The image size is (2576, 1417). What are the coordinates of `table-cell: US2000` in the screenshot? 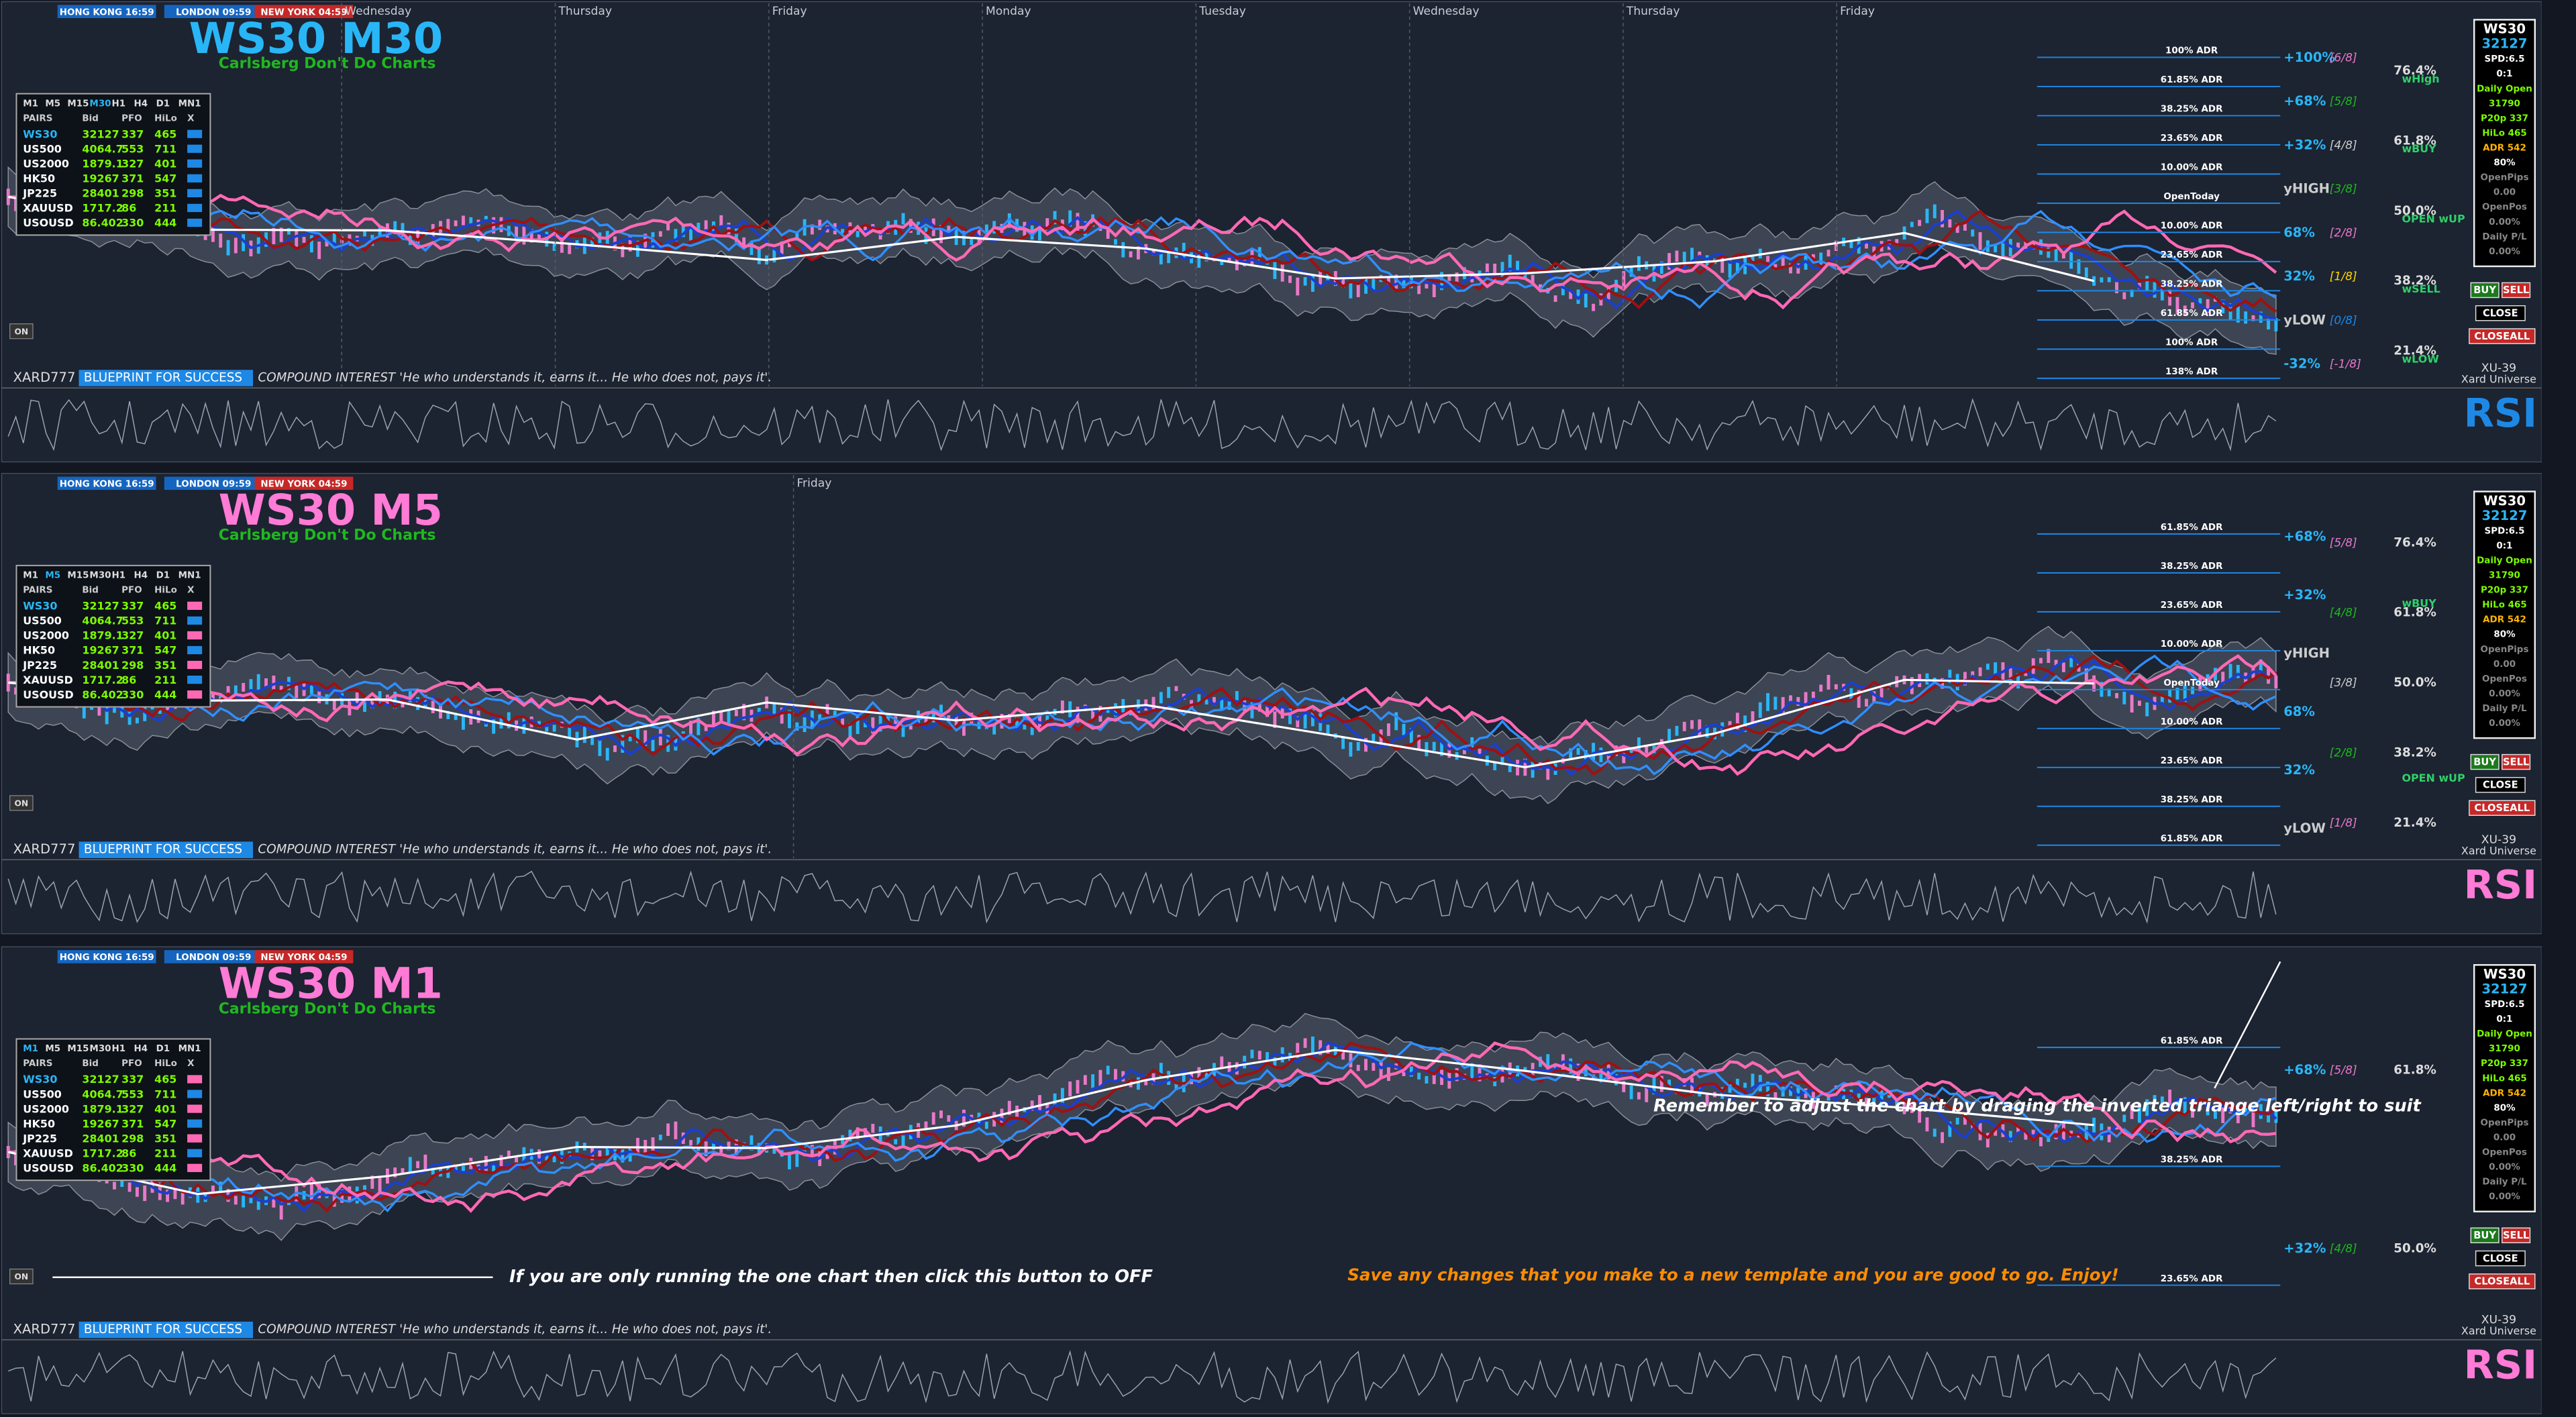 It's located at (46, 1108).